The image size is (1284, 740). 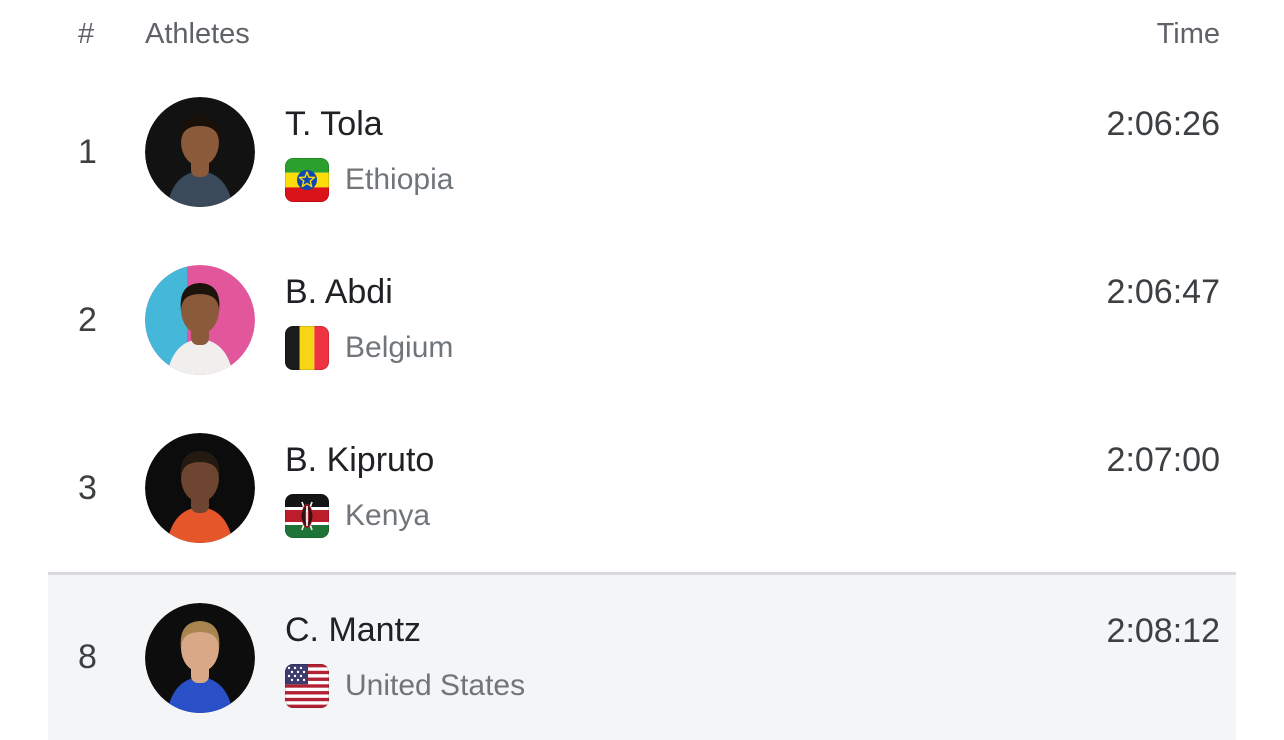 What do you see at coordinates (87, 657) in the screenshot?
I see `rank: 8` at bounding box center [87, 657].